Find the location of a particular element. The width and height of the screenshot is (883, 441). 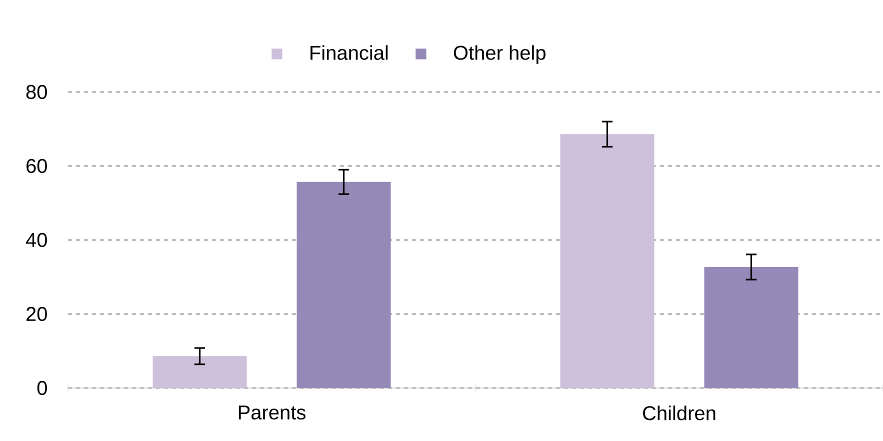

x-tick-label: Children is located at coordinates (679, 413).